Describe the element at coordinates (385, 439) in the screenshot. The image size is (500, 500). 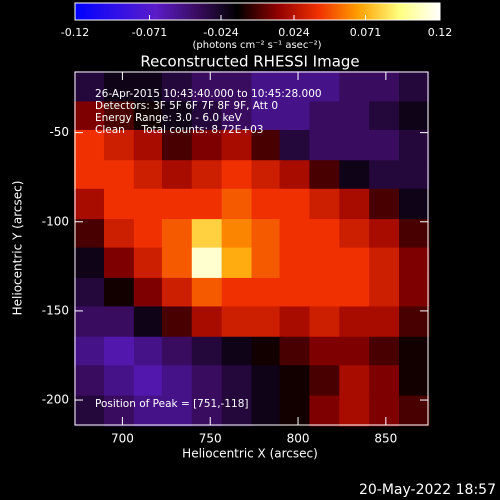
I see `x-tick-label: 850` at that location.